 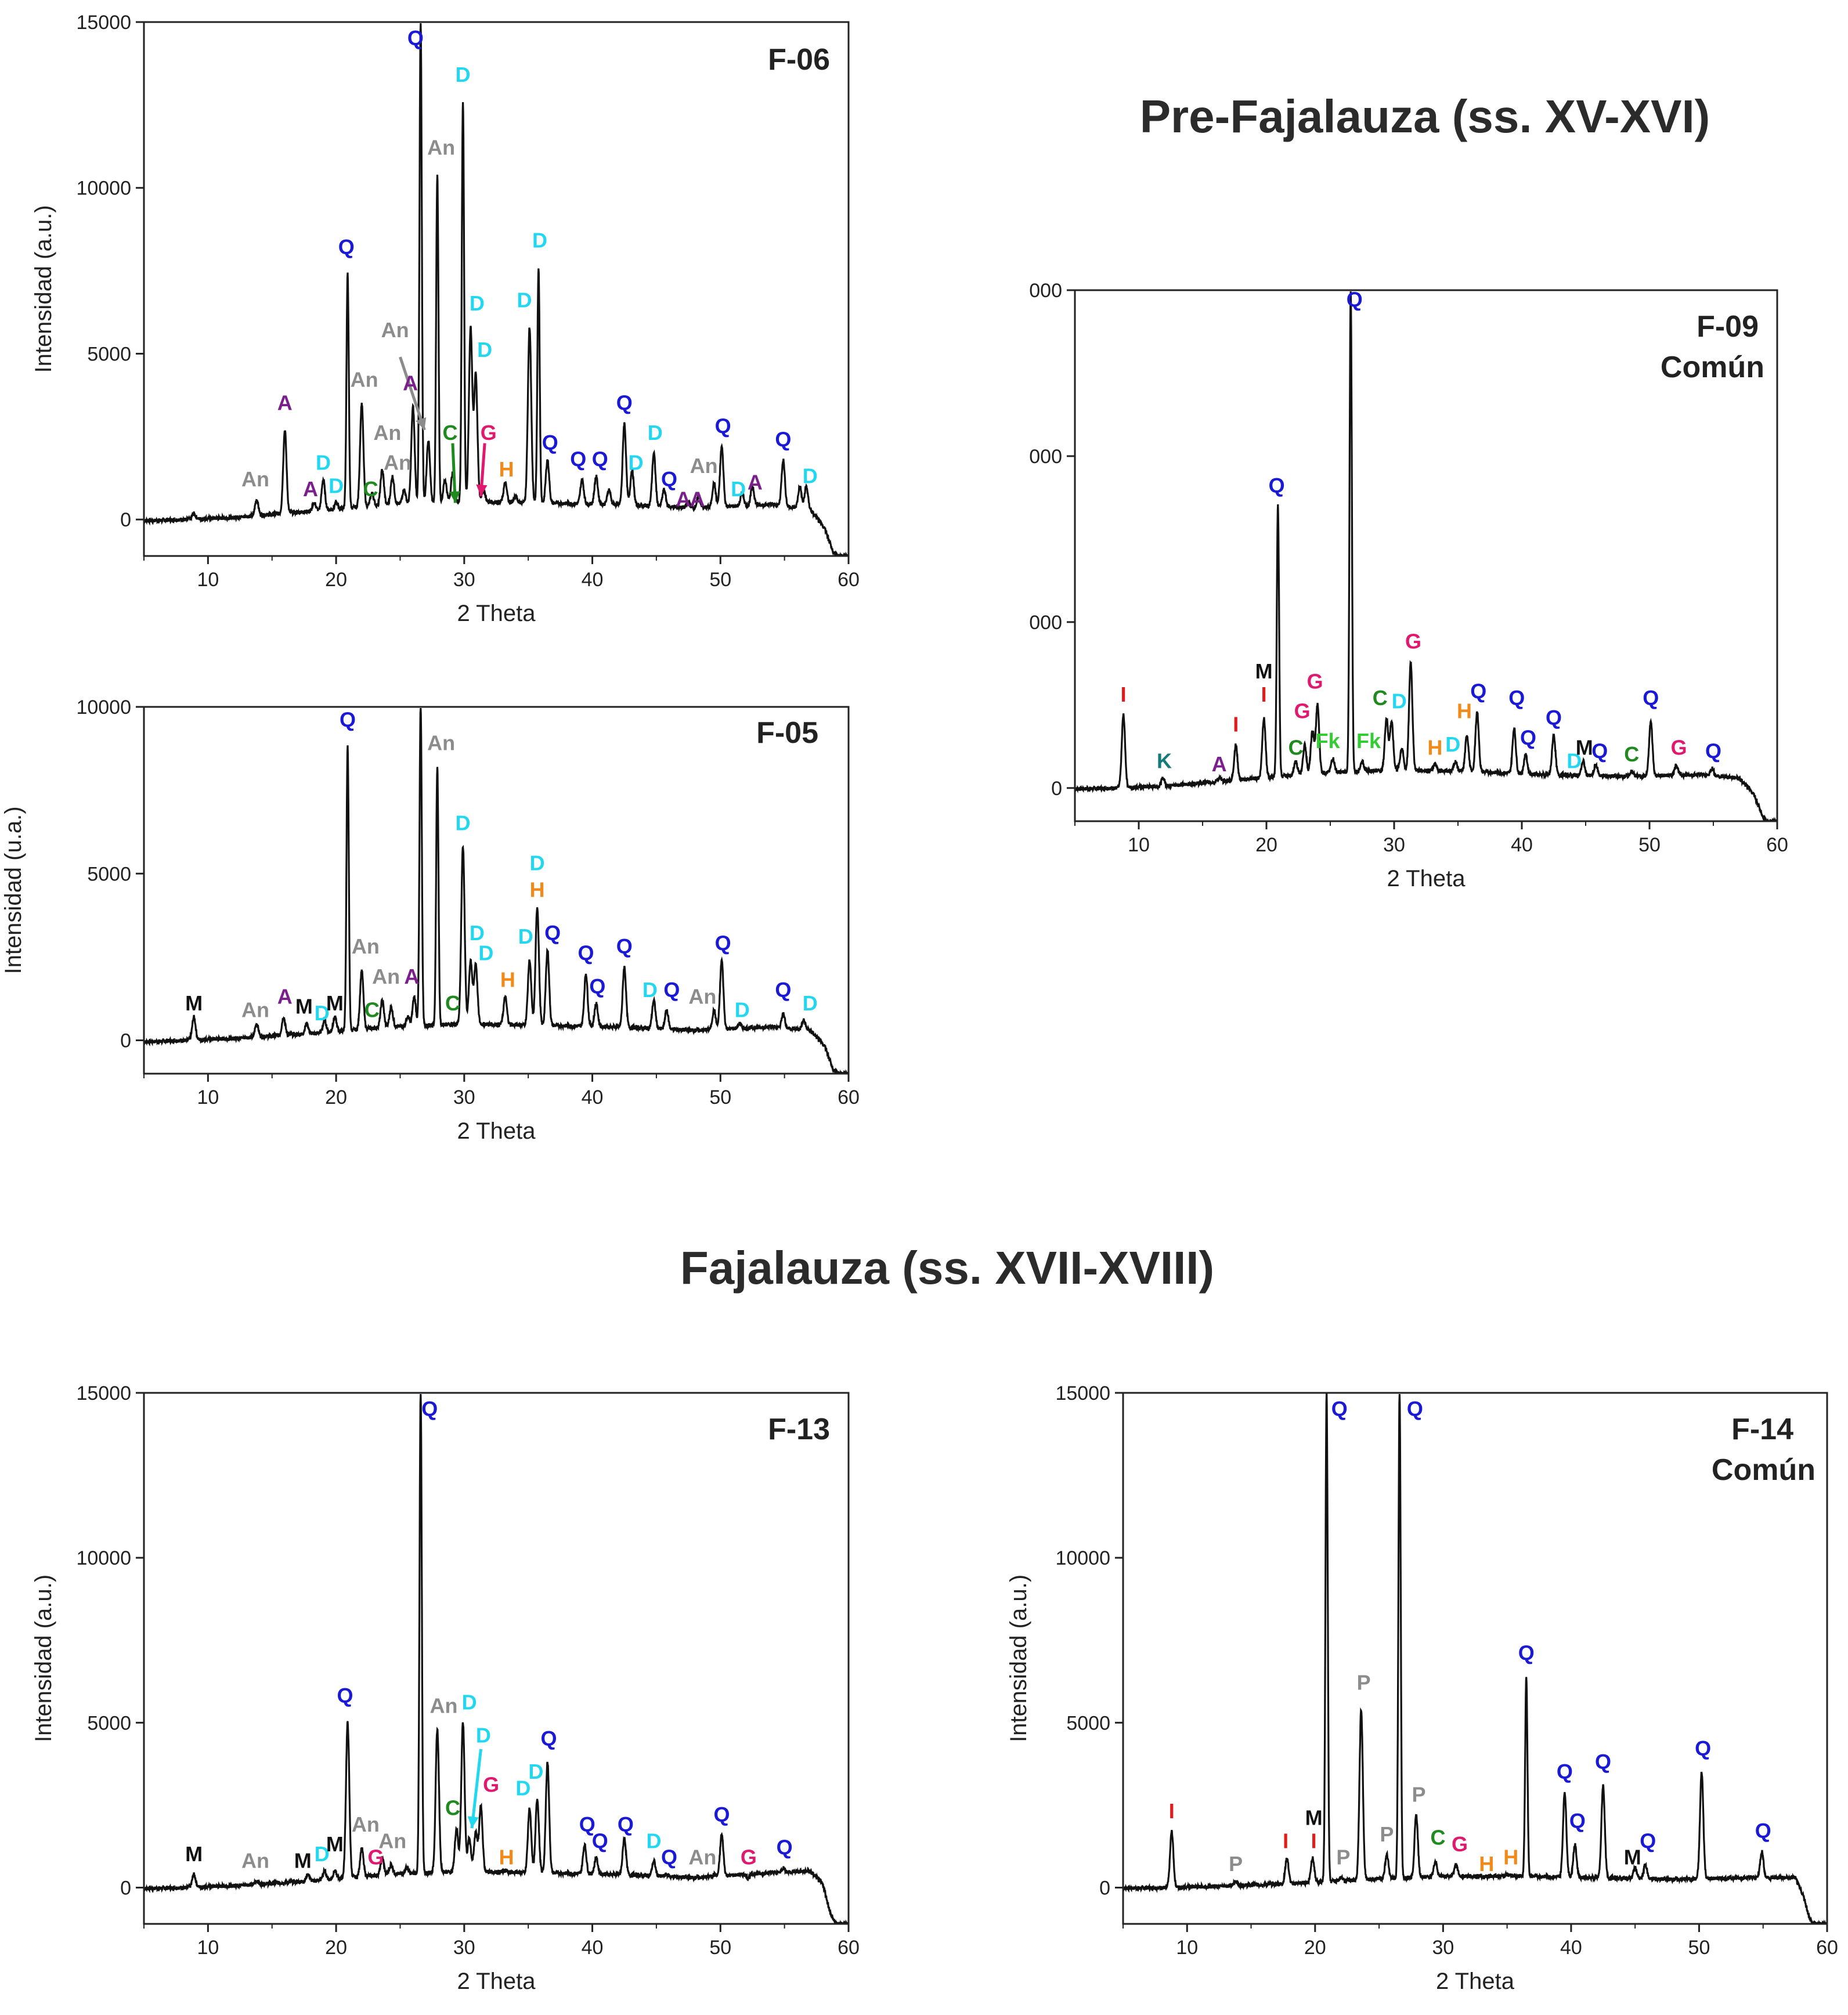 What do you see at coordinates (14, 890) in the screenshot?
I see `y-axis-label: Intensidad (u.a.)` at bounding box center [14, 890].